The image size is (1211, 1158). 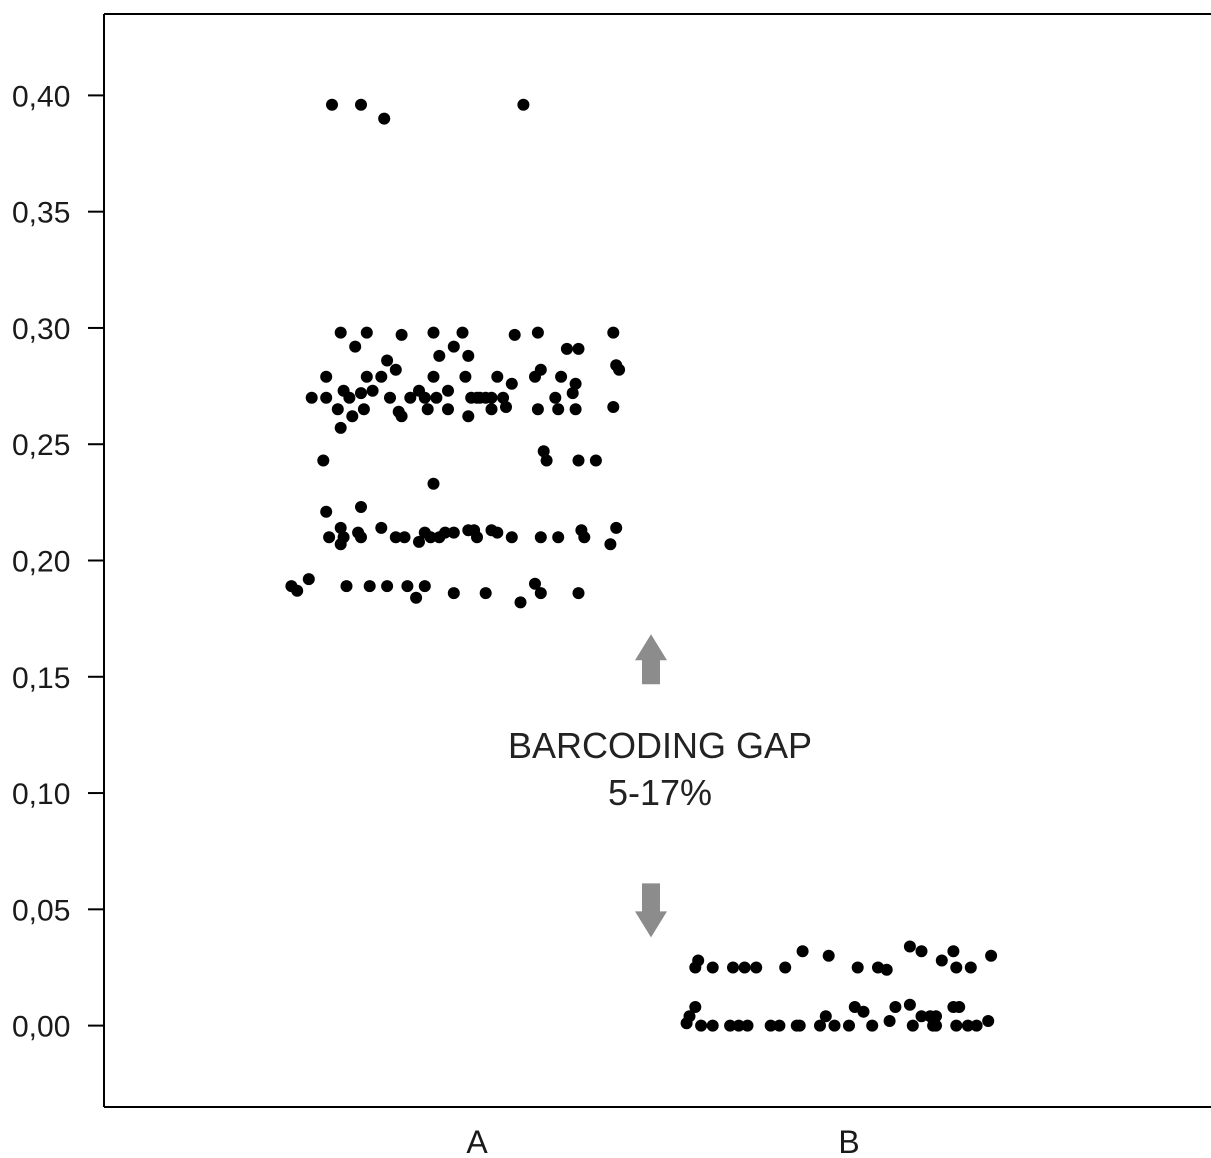 I want to click on y-tick-label: 0,10, so click(x=41, y=794).